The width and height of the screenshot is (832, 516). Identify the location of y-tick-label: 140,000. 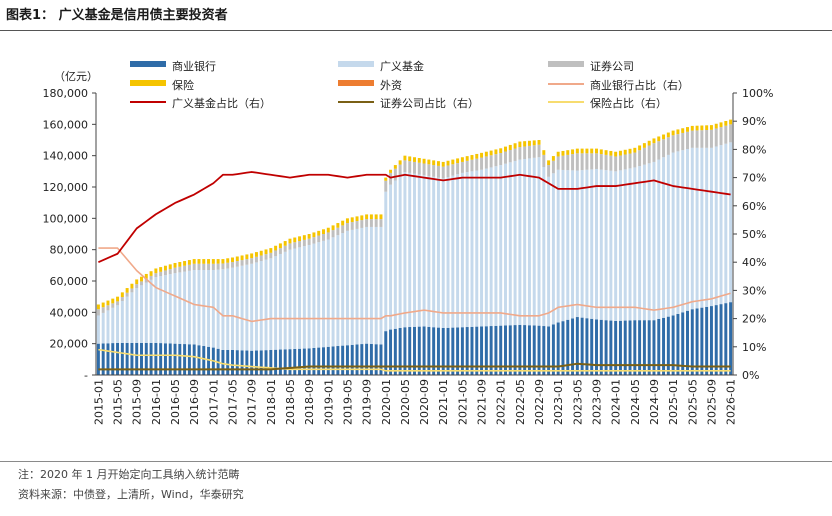
(66, 156).